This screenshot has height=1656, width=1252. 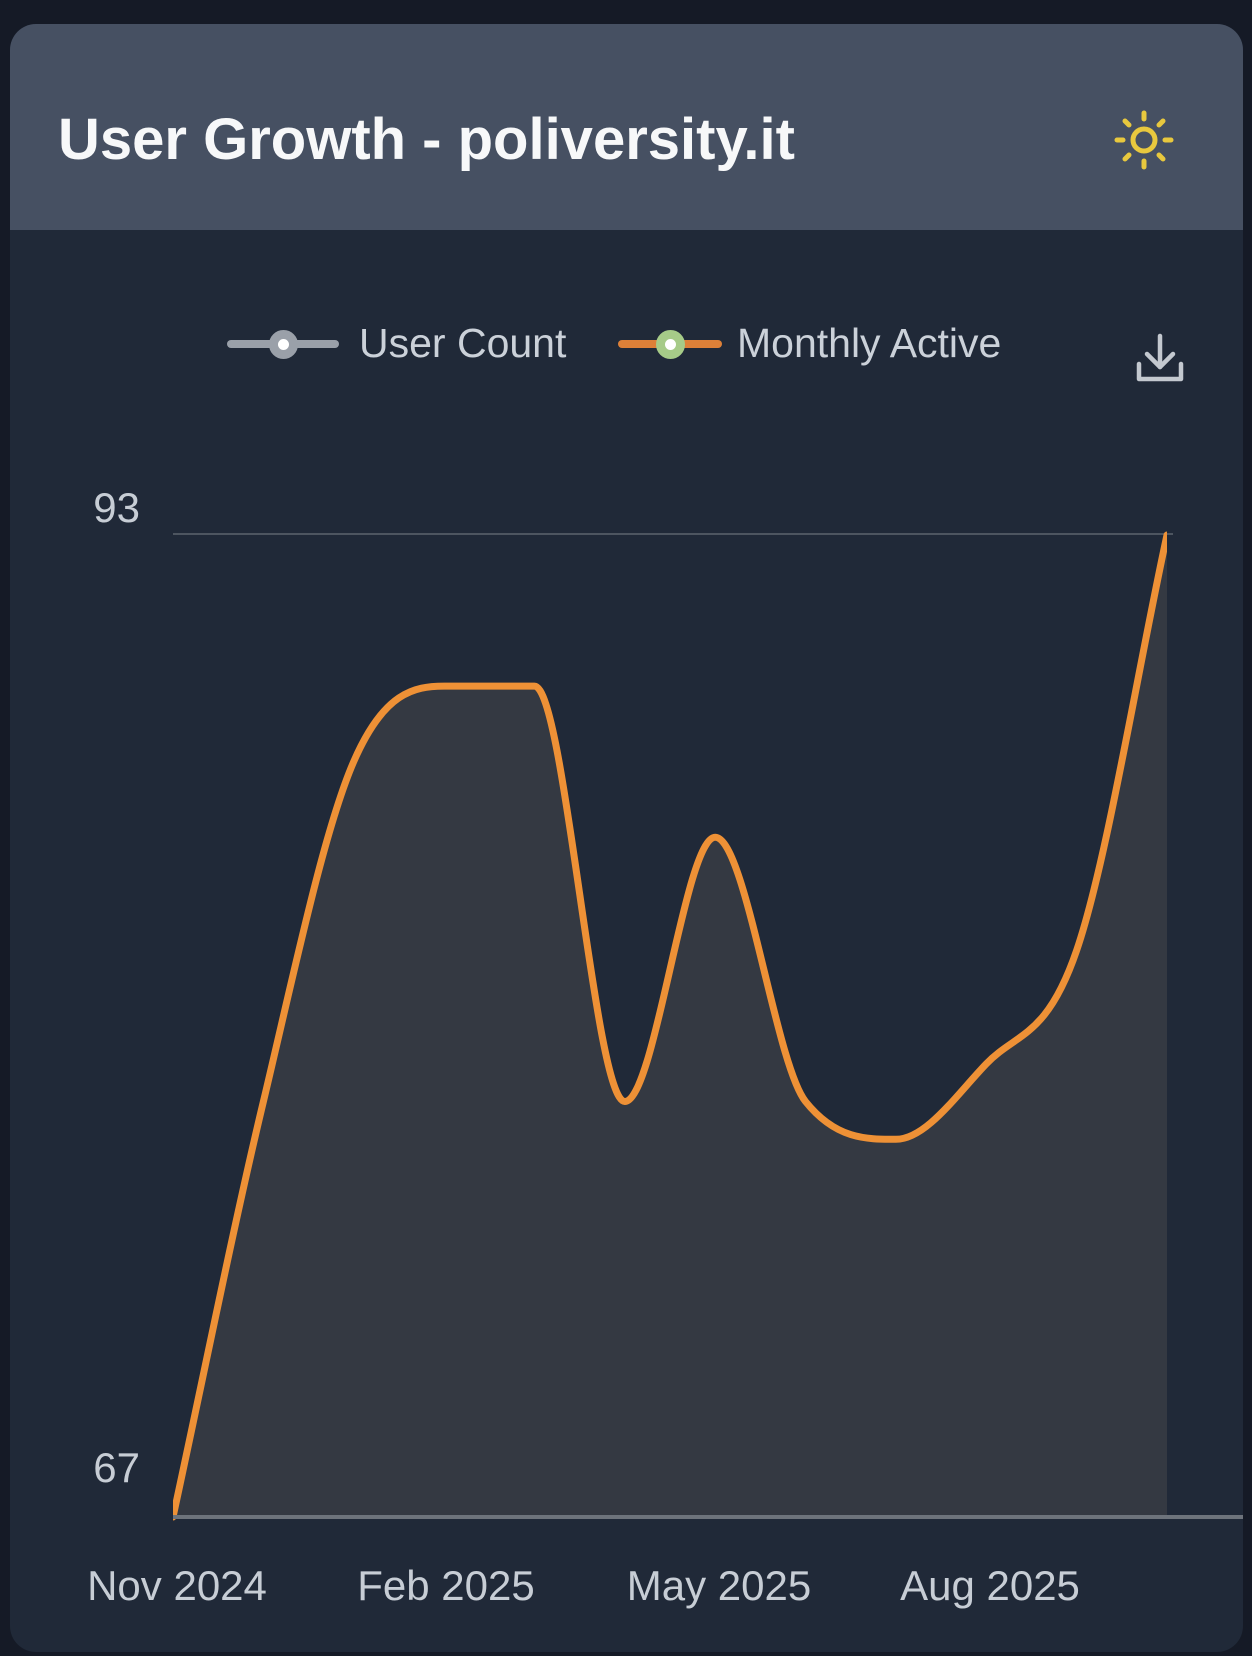 What do you see at coordinates (177, 1585) in the screenshot?
I see `x-tick-nov-2024: Nov 2024` at bounding box center [177, 1585].